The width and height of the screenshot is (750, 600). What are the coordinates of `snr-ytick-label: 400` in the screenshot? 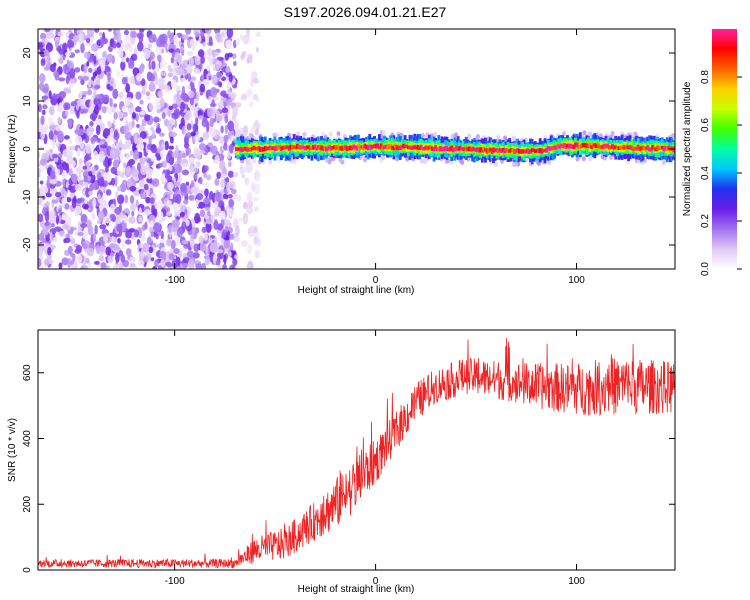 It's located at (27, 438).